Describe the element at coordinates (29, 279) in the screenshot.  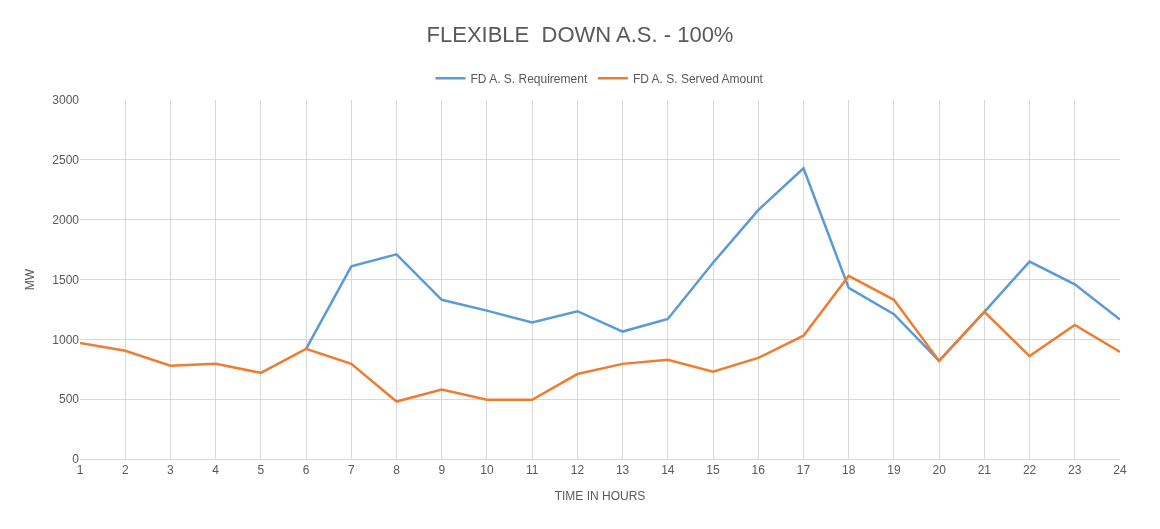
I see `y-axis-title: MW` at that location.